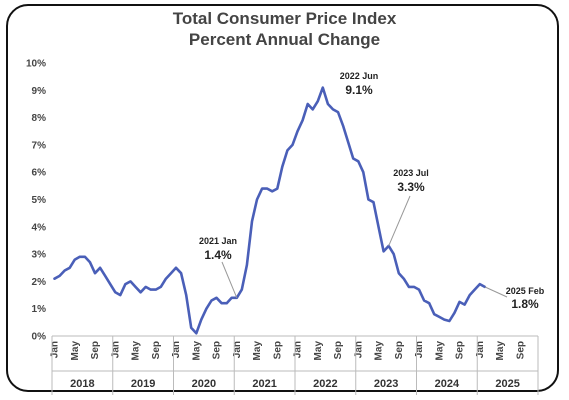  What do you see at coordinates (507, 384) in the screenshot?
I see `x-year-label: 2025` at bounding box center [507, 384].